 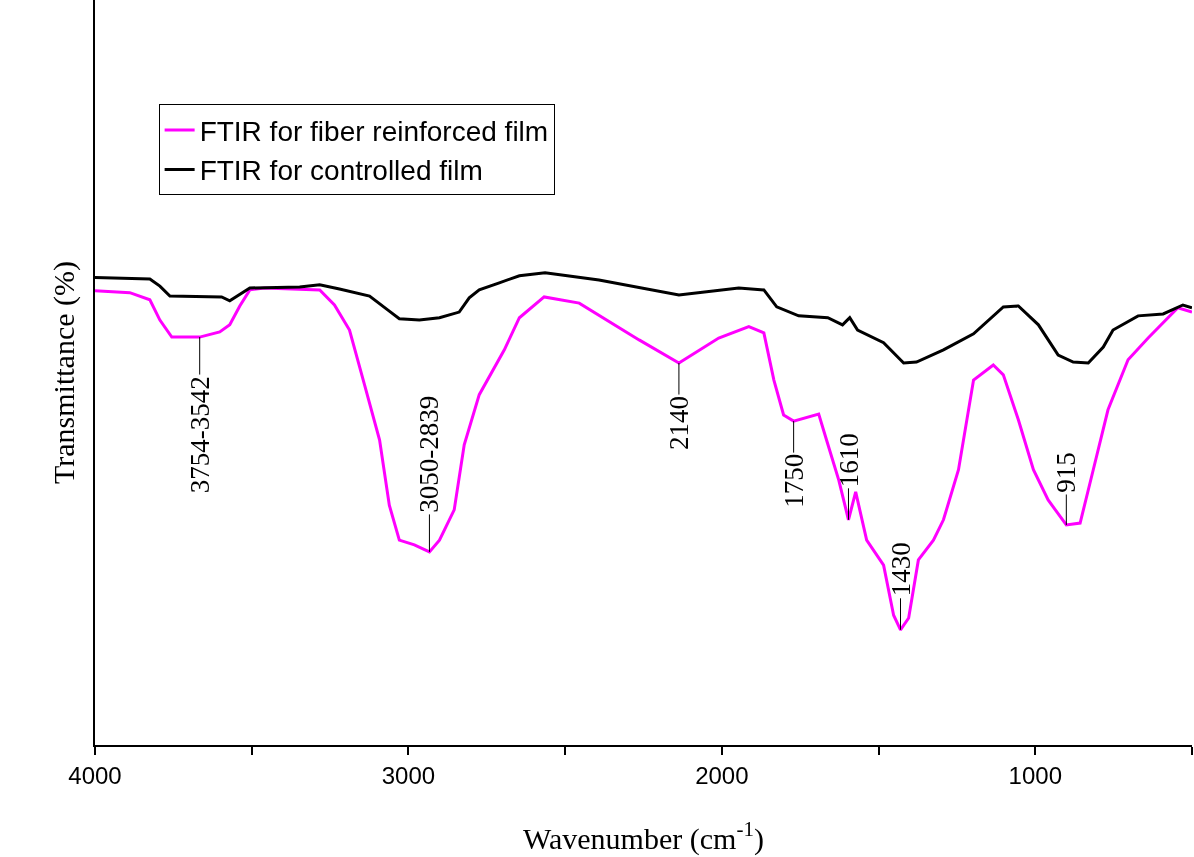 What do you see at coordinates (722, 775) in the screenshot?
I see `x-tick-label: 2000` at bounding box center [722, 775].